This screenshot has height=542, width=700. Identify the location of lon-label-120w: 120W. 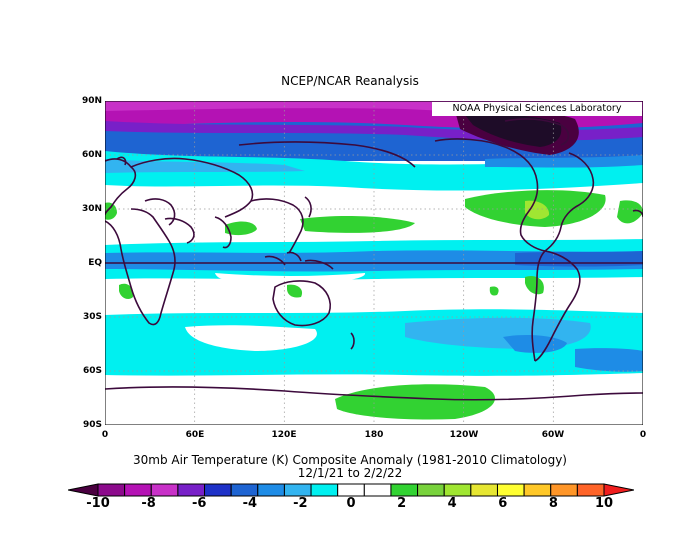
(464, 435).